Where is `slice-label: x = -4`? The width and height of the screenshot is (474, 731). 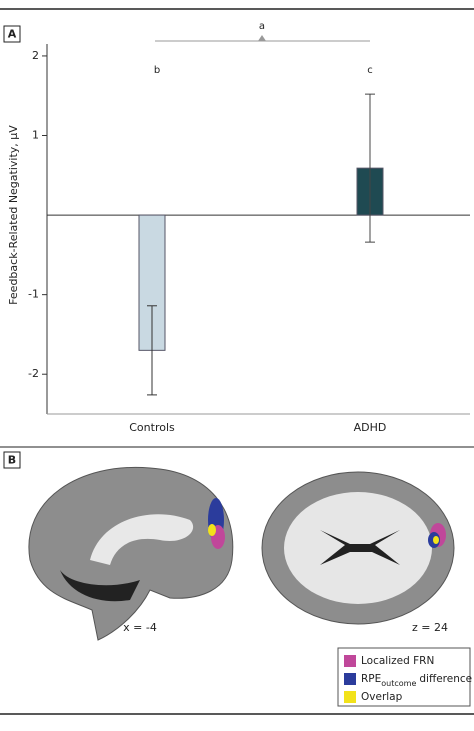 slice-label: x = -4 is located at coordinates (140, 627).